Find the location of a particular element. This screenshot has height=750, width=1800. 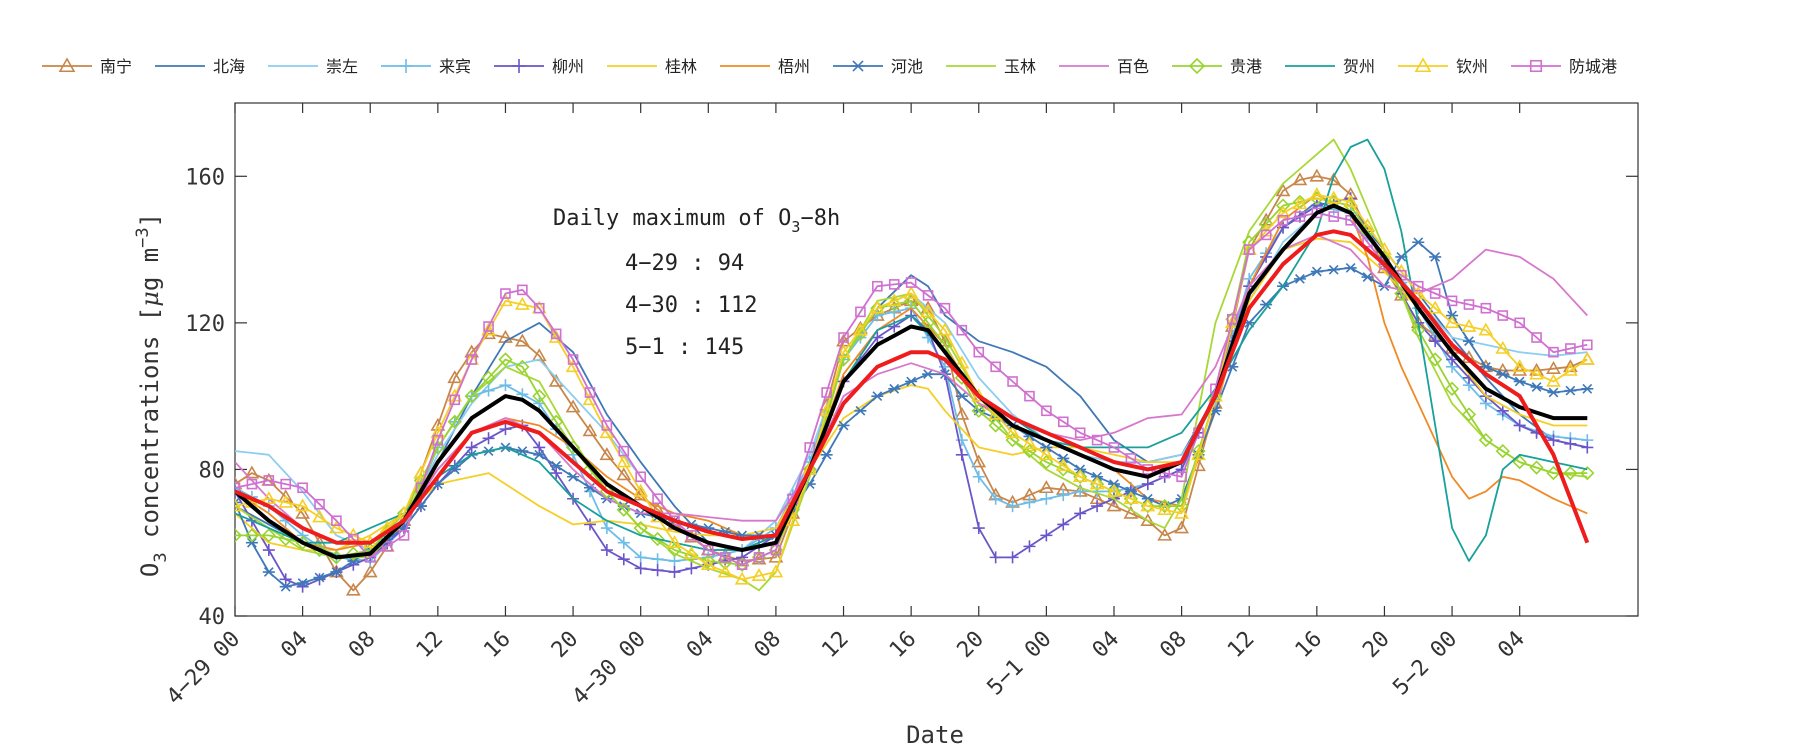

legend-item-贺州: 贺州 is located at coordinates (1330, 66).